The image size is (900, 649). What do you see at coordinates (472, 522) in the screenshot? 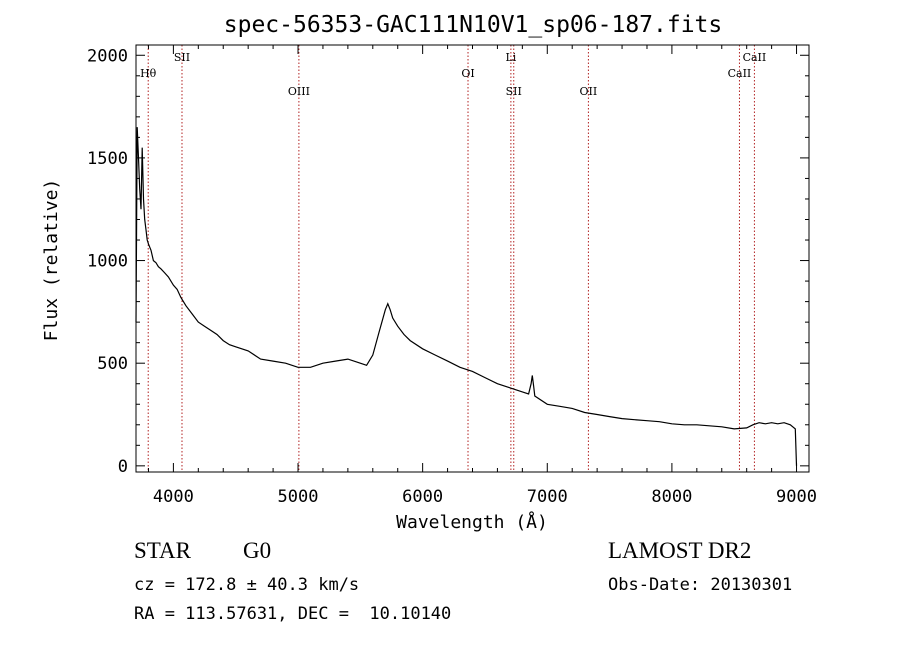
I see `x-axis-label: Wavelength (Å)` at bounding box center [472, 522].